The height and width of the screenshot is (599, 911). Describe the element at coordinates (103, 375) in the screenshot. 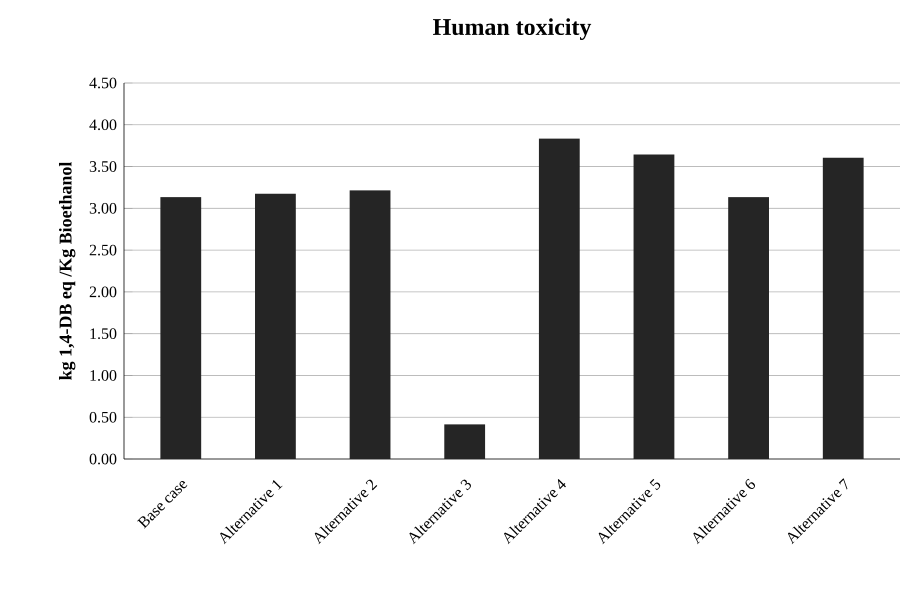

I see `y-tick-label: 1.00` at that location.